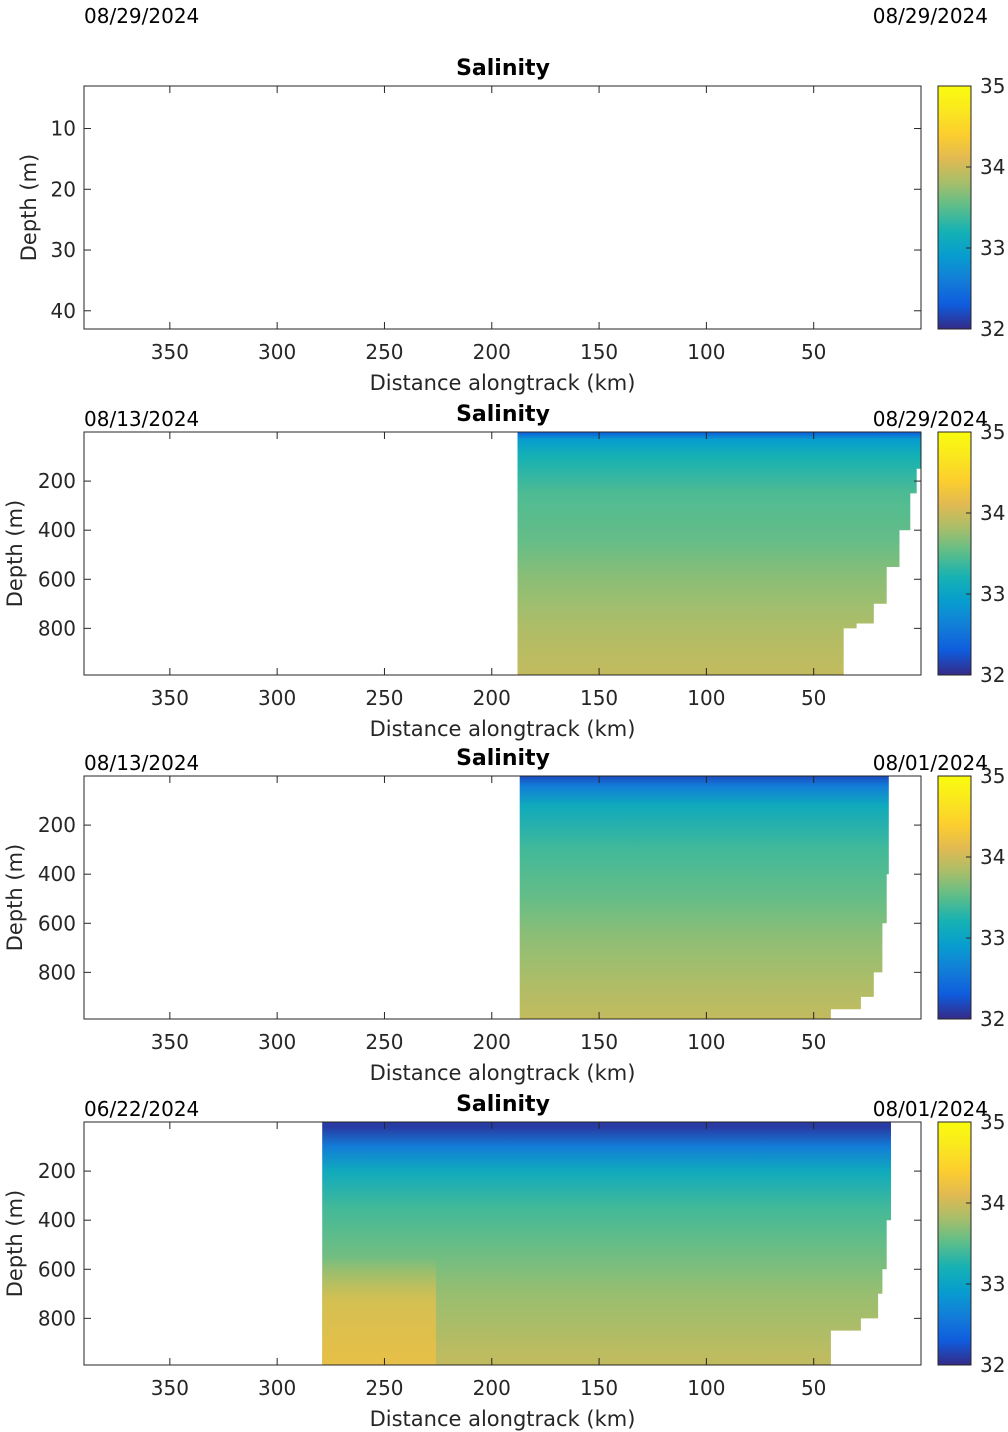  What do you see at coordinates (141, 1109) in the screenshot?
I see `date-left: 06/22/2024` at bounding box center [141, 1109].